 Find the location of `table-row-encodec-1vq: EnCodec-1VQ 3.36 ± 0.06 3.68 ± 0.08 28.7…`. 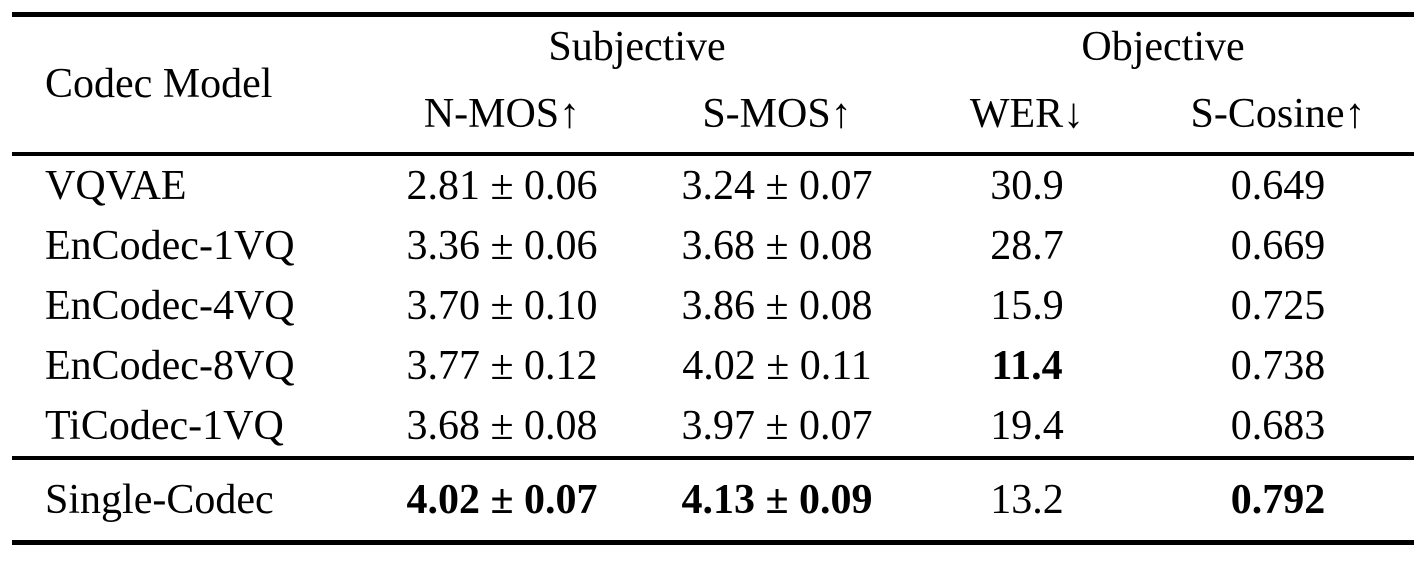

table-row-encodec-1vq: EnCodec-1VQ 3.36 ± 0.06 3.68 ± 0.08 28.7… is located at coordinates (713, 246).